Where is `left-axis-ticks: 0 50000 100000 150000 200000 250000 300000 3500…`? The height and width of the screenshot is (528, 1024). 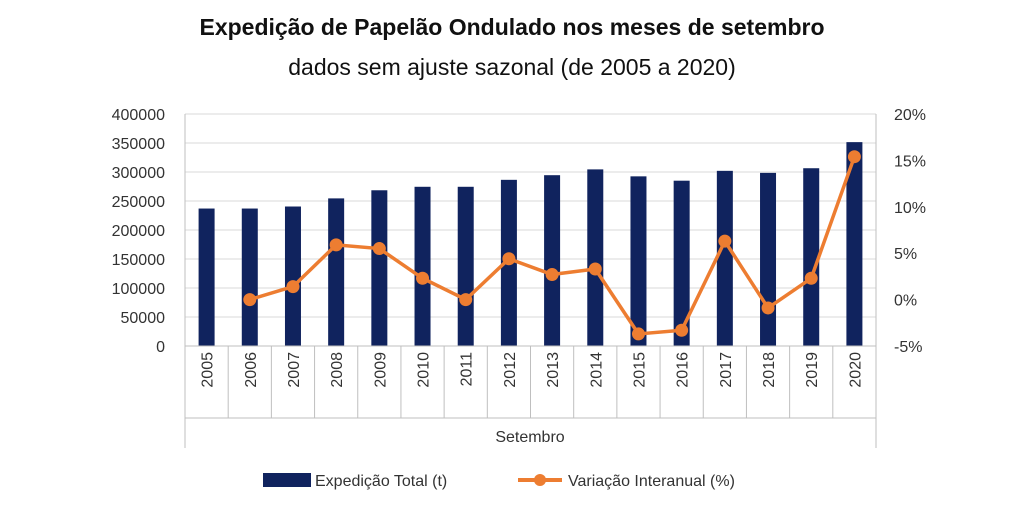
left-axis-ticks: 0 50000 100000 150000 200000 250000 300000 3500… is located at coordinates (138, 231).